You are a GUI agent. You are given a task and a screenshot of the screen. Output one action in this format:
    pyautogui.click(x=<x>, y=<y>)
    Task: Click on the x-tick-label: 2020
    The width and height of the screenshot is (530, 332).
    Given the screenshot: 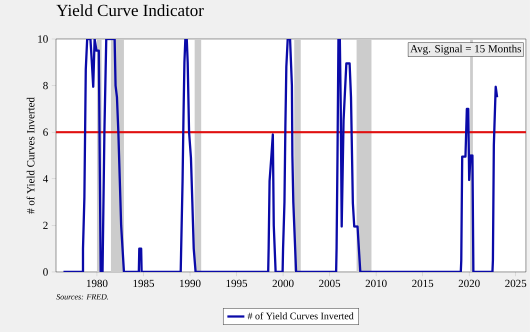 What is the action you would take?
    pyautogui.click(x=469, y=284)
    